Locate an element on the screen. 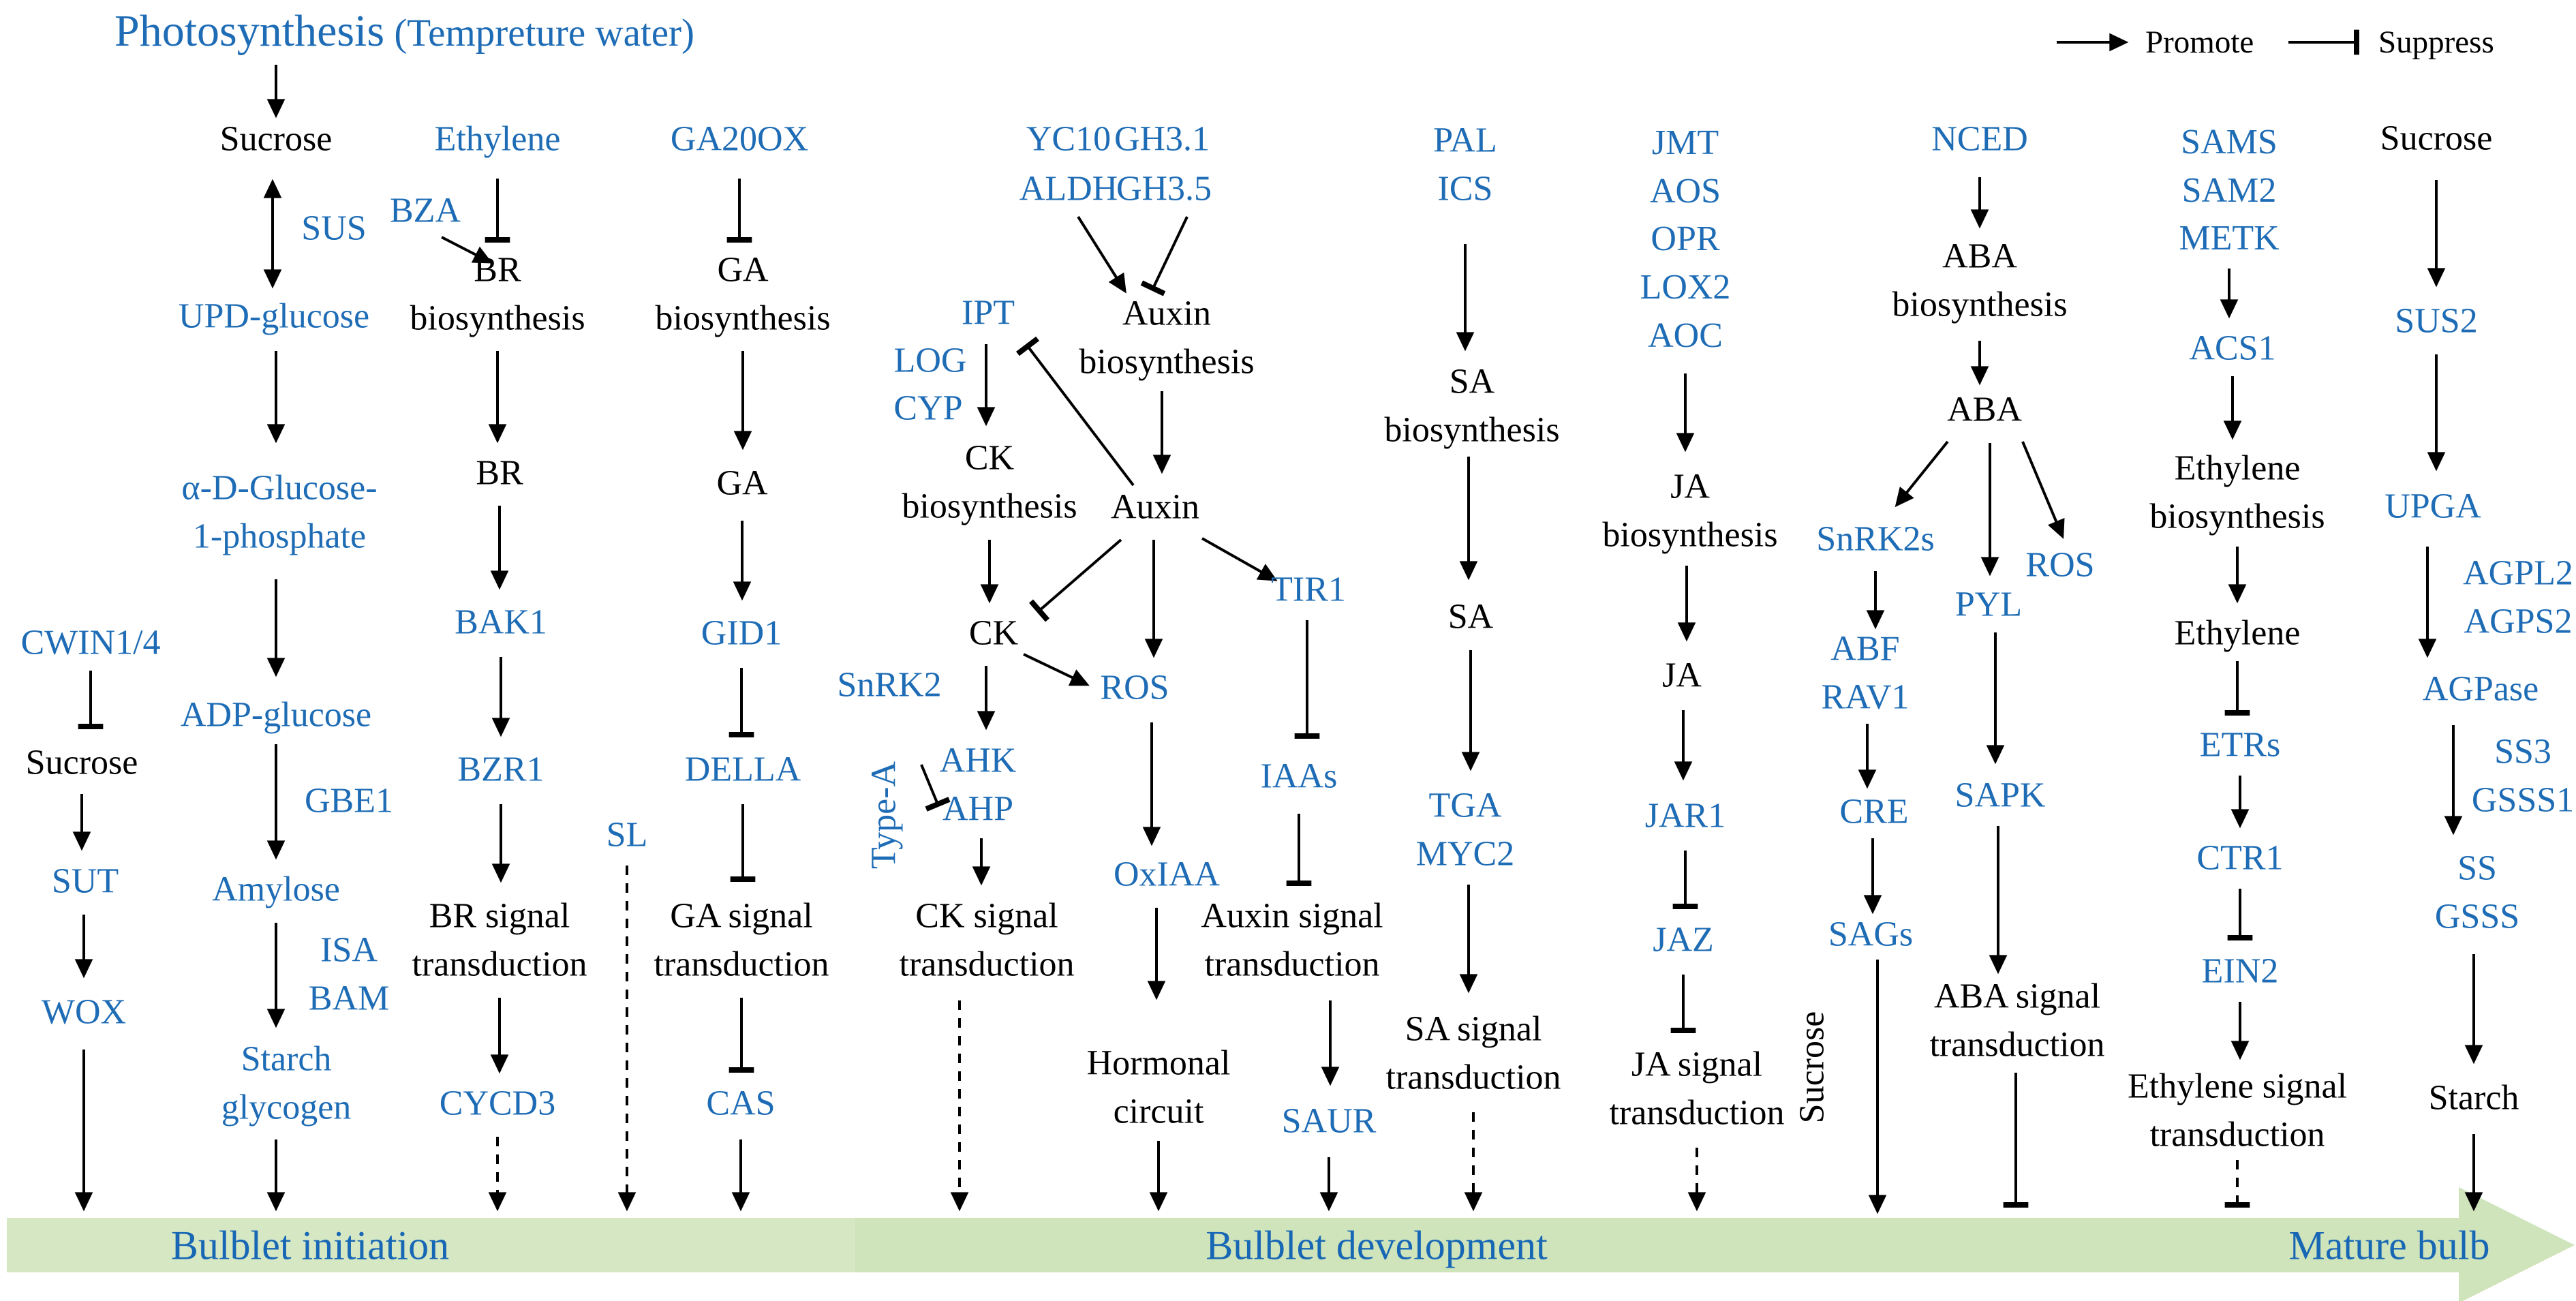  node-jar1: JAR1 is located at coordinates (1685, 816).